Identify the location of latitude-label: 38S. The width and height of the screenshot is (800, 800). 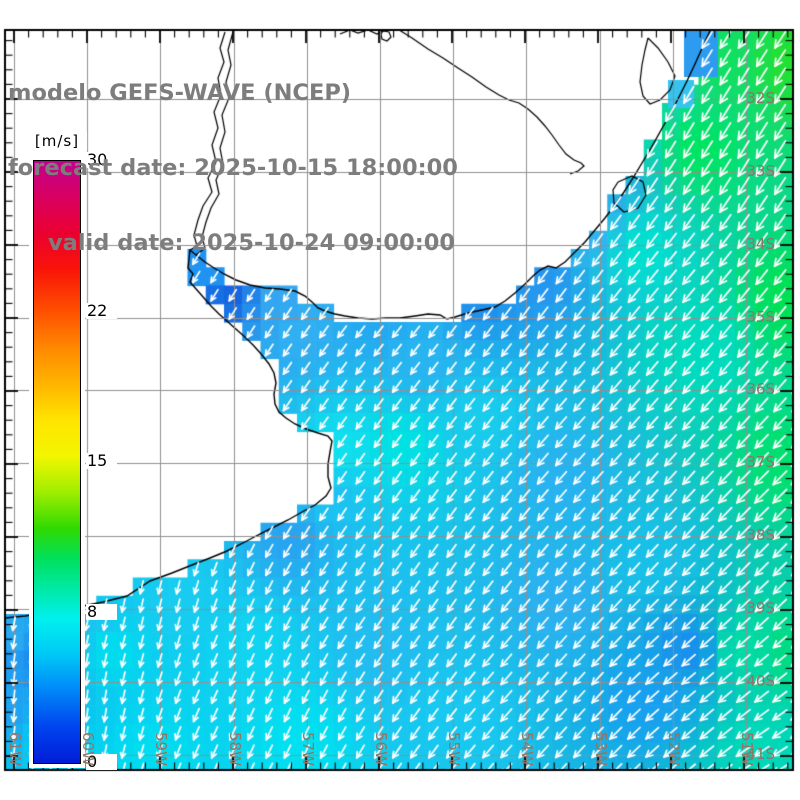
(760, 535).